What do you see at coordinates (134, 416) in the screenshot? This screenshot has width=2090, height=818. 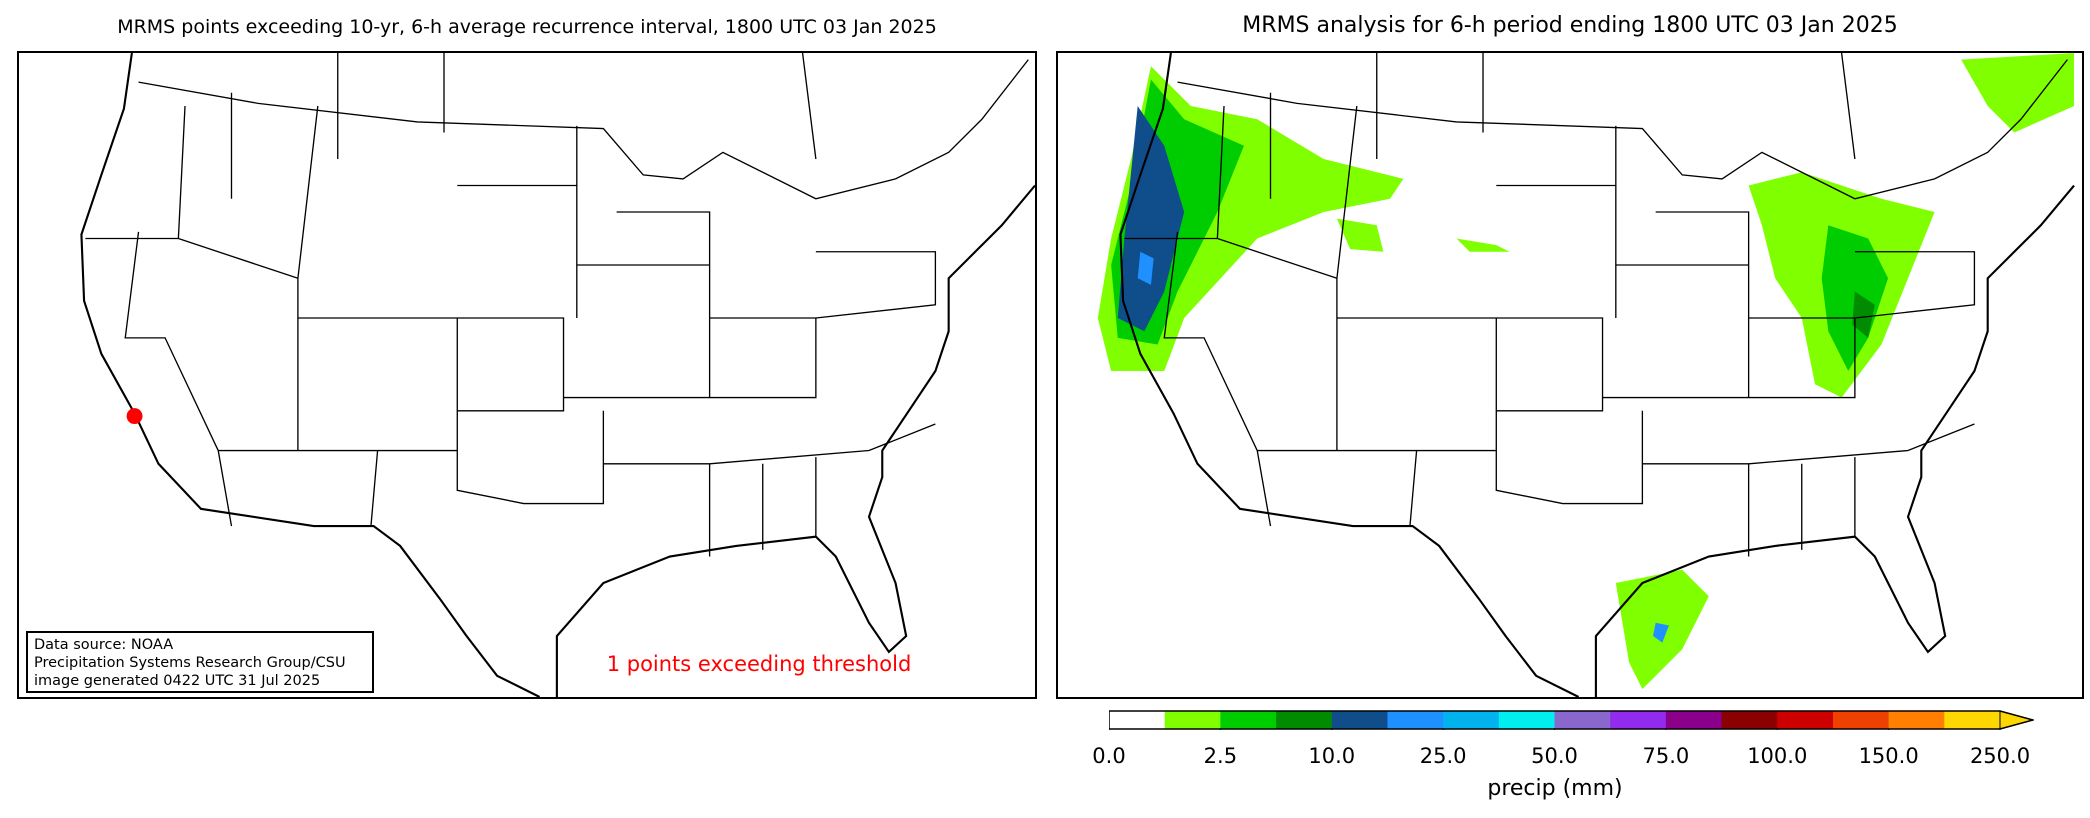 I see `exceedance-point-marker` at bounding box center [134, 416].